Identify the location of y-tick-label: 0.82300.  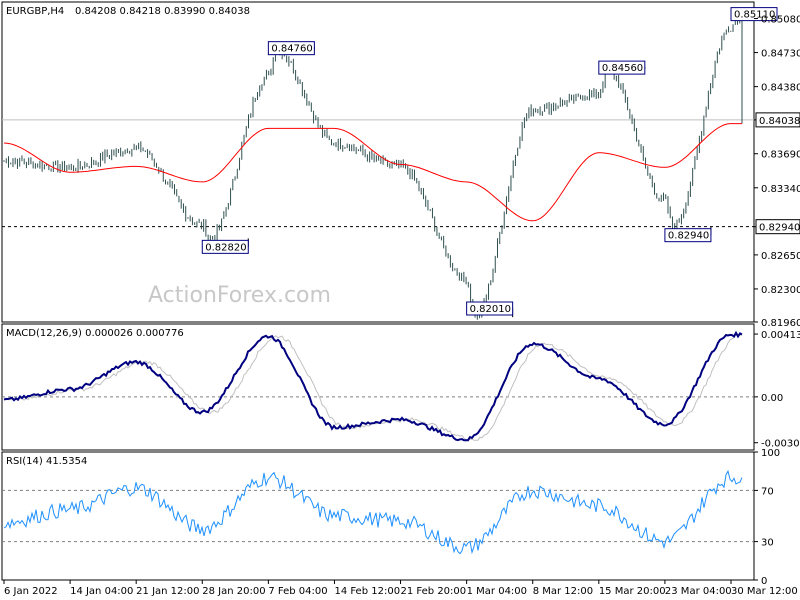
(780, 290).